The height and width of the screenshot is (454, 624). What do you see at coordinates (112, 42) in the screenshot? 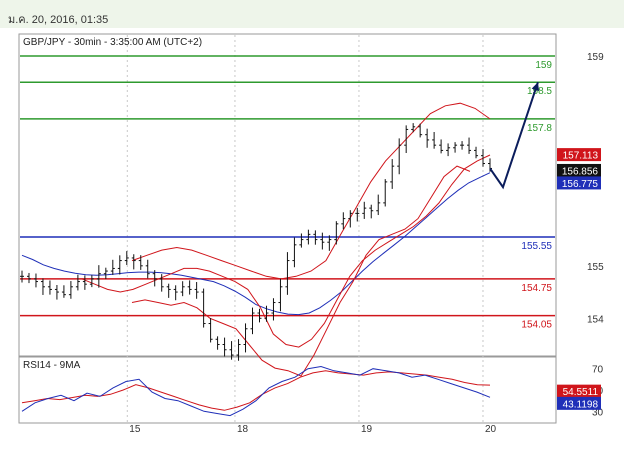
I see `chart-title: GBP/JPY - 30min - 3:35:00 AM (UTC+2)` at bounding box center [112, 42].